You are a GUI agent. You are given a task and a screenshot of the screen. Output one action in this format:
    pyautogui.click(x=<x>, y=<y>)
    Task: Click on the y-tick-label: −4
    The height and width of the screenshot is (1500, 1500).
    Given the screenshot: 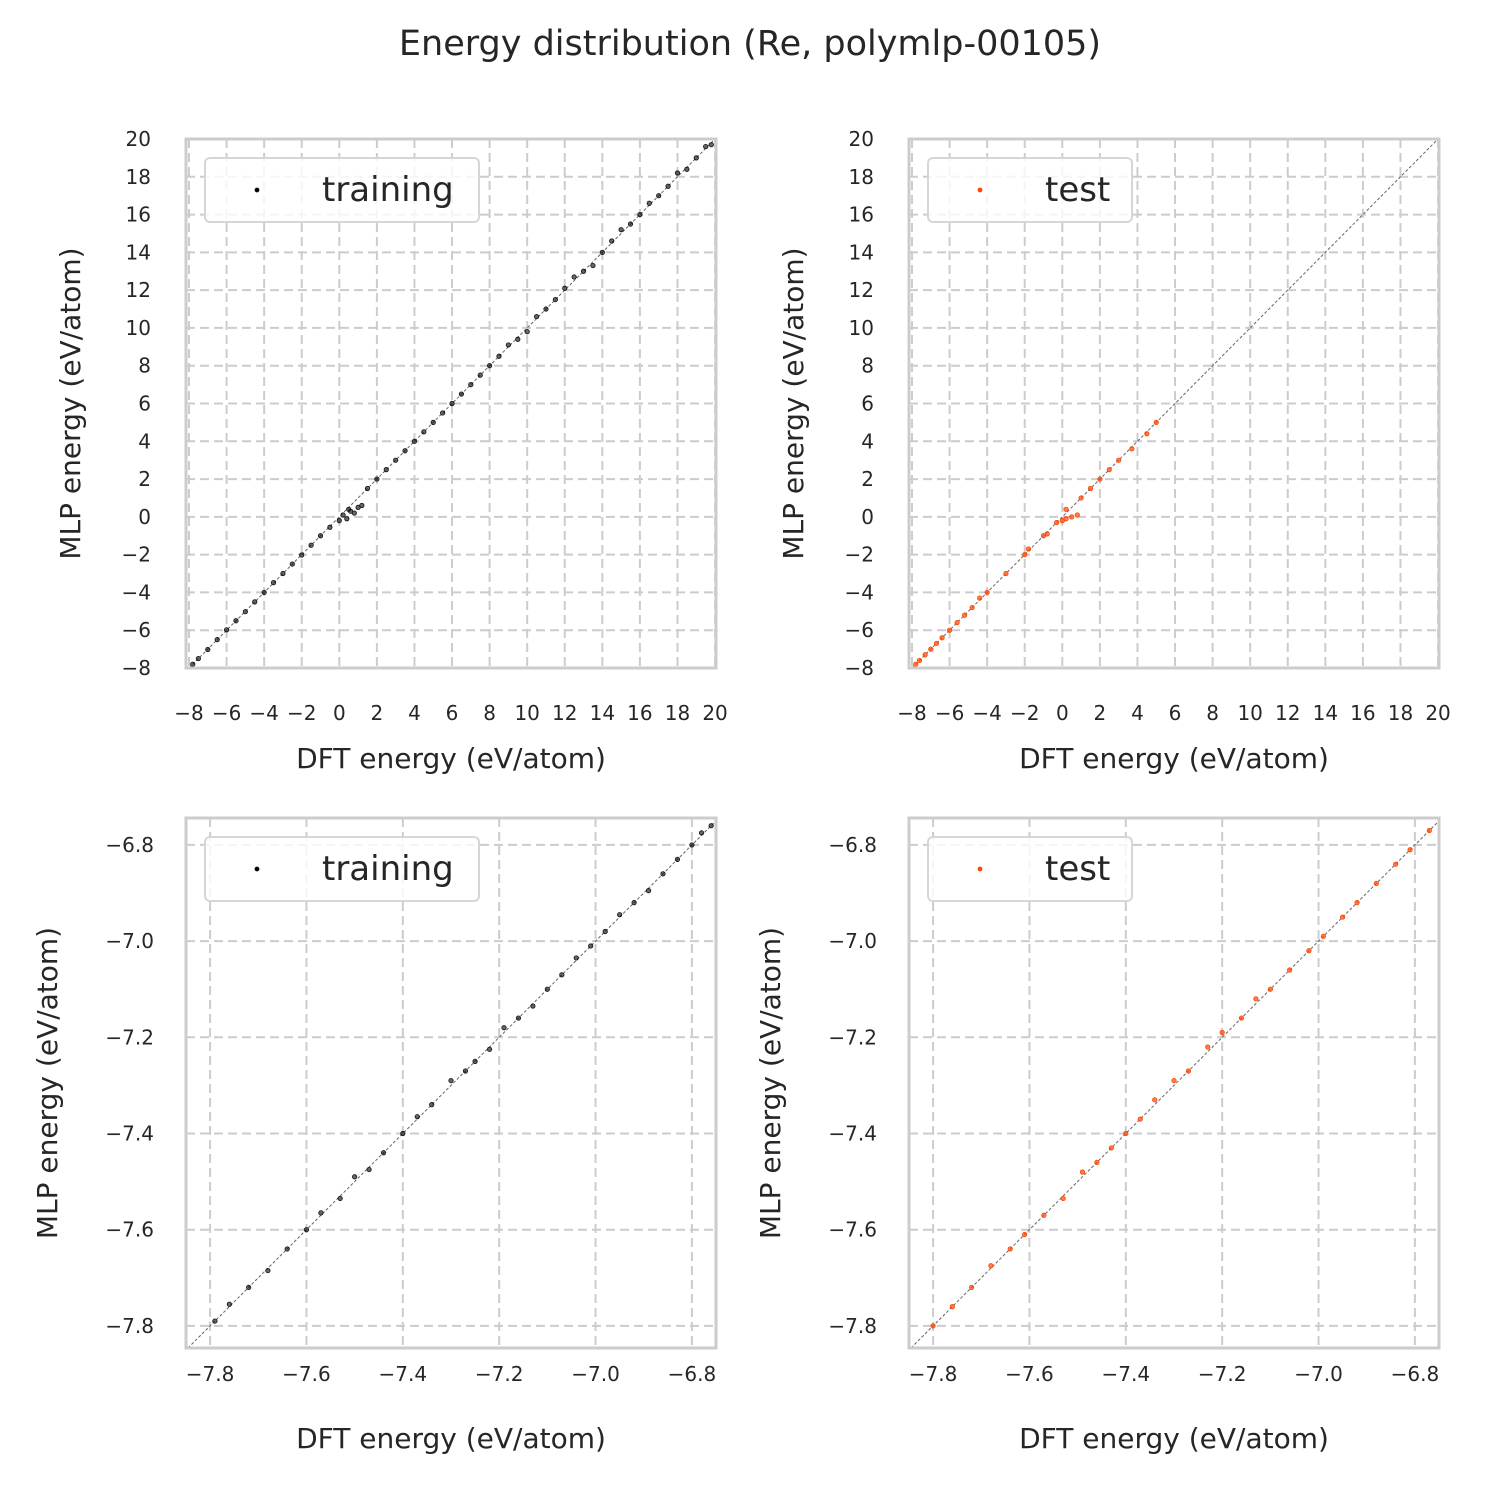 What is the action you would take?
    pyautogui.click(x=136, y=592)
    